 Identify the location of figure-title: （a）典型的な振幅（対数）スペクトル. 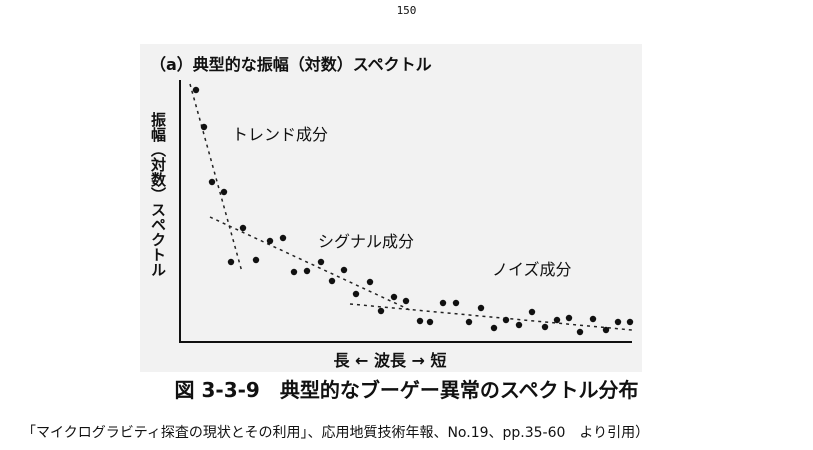
(291, 64).